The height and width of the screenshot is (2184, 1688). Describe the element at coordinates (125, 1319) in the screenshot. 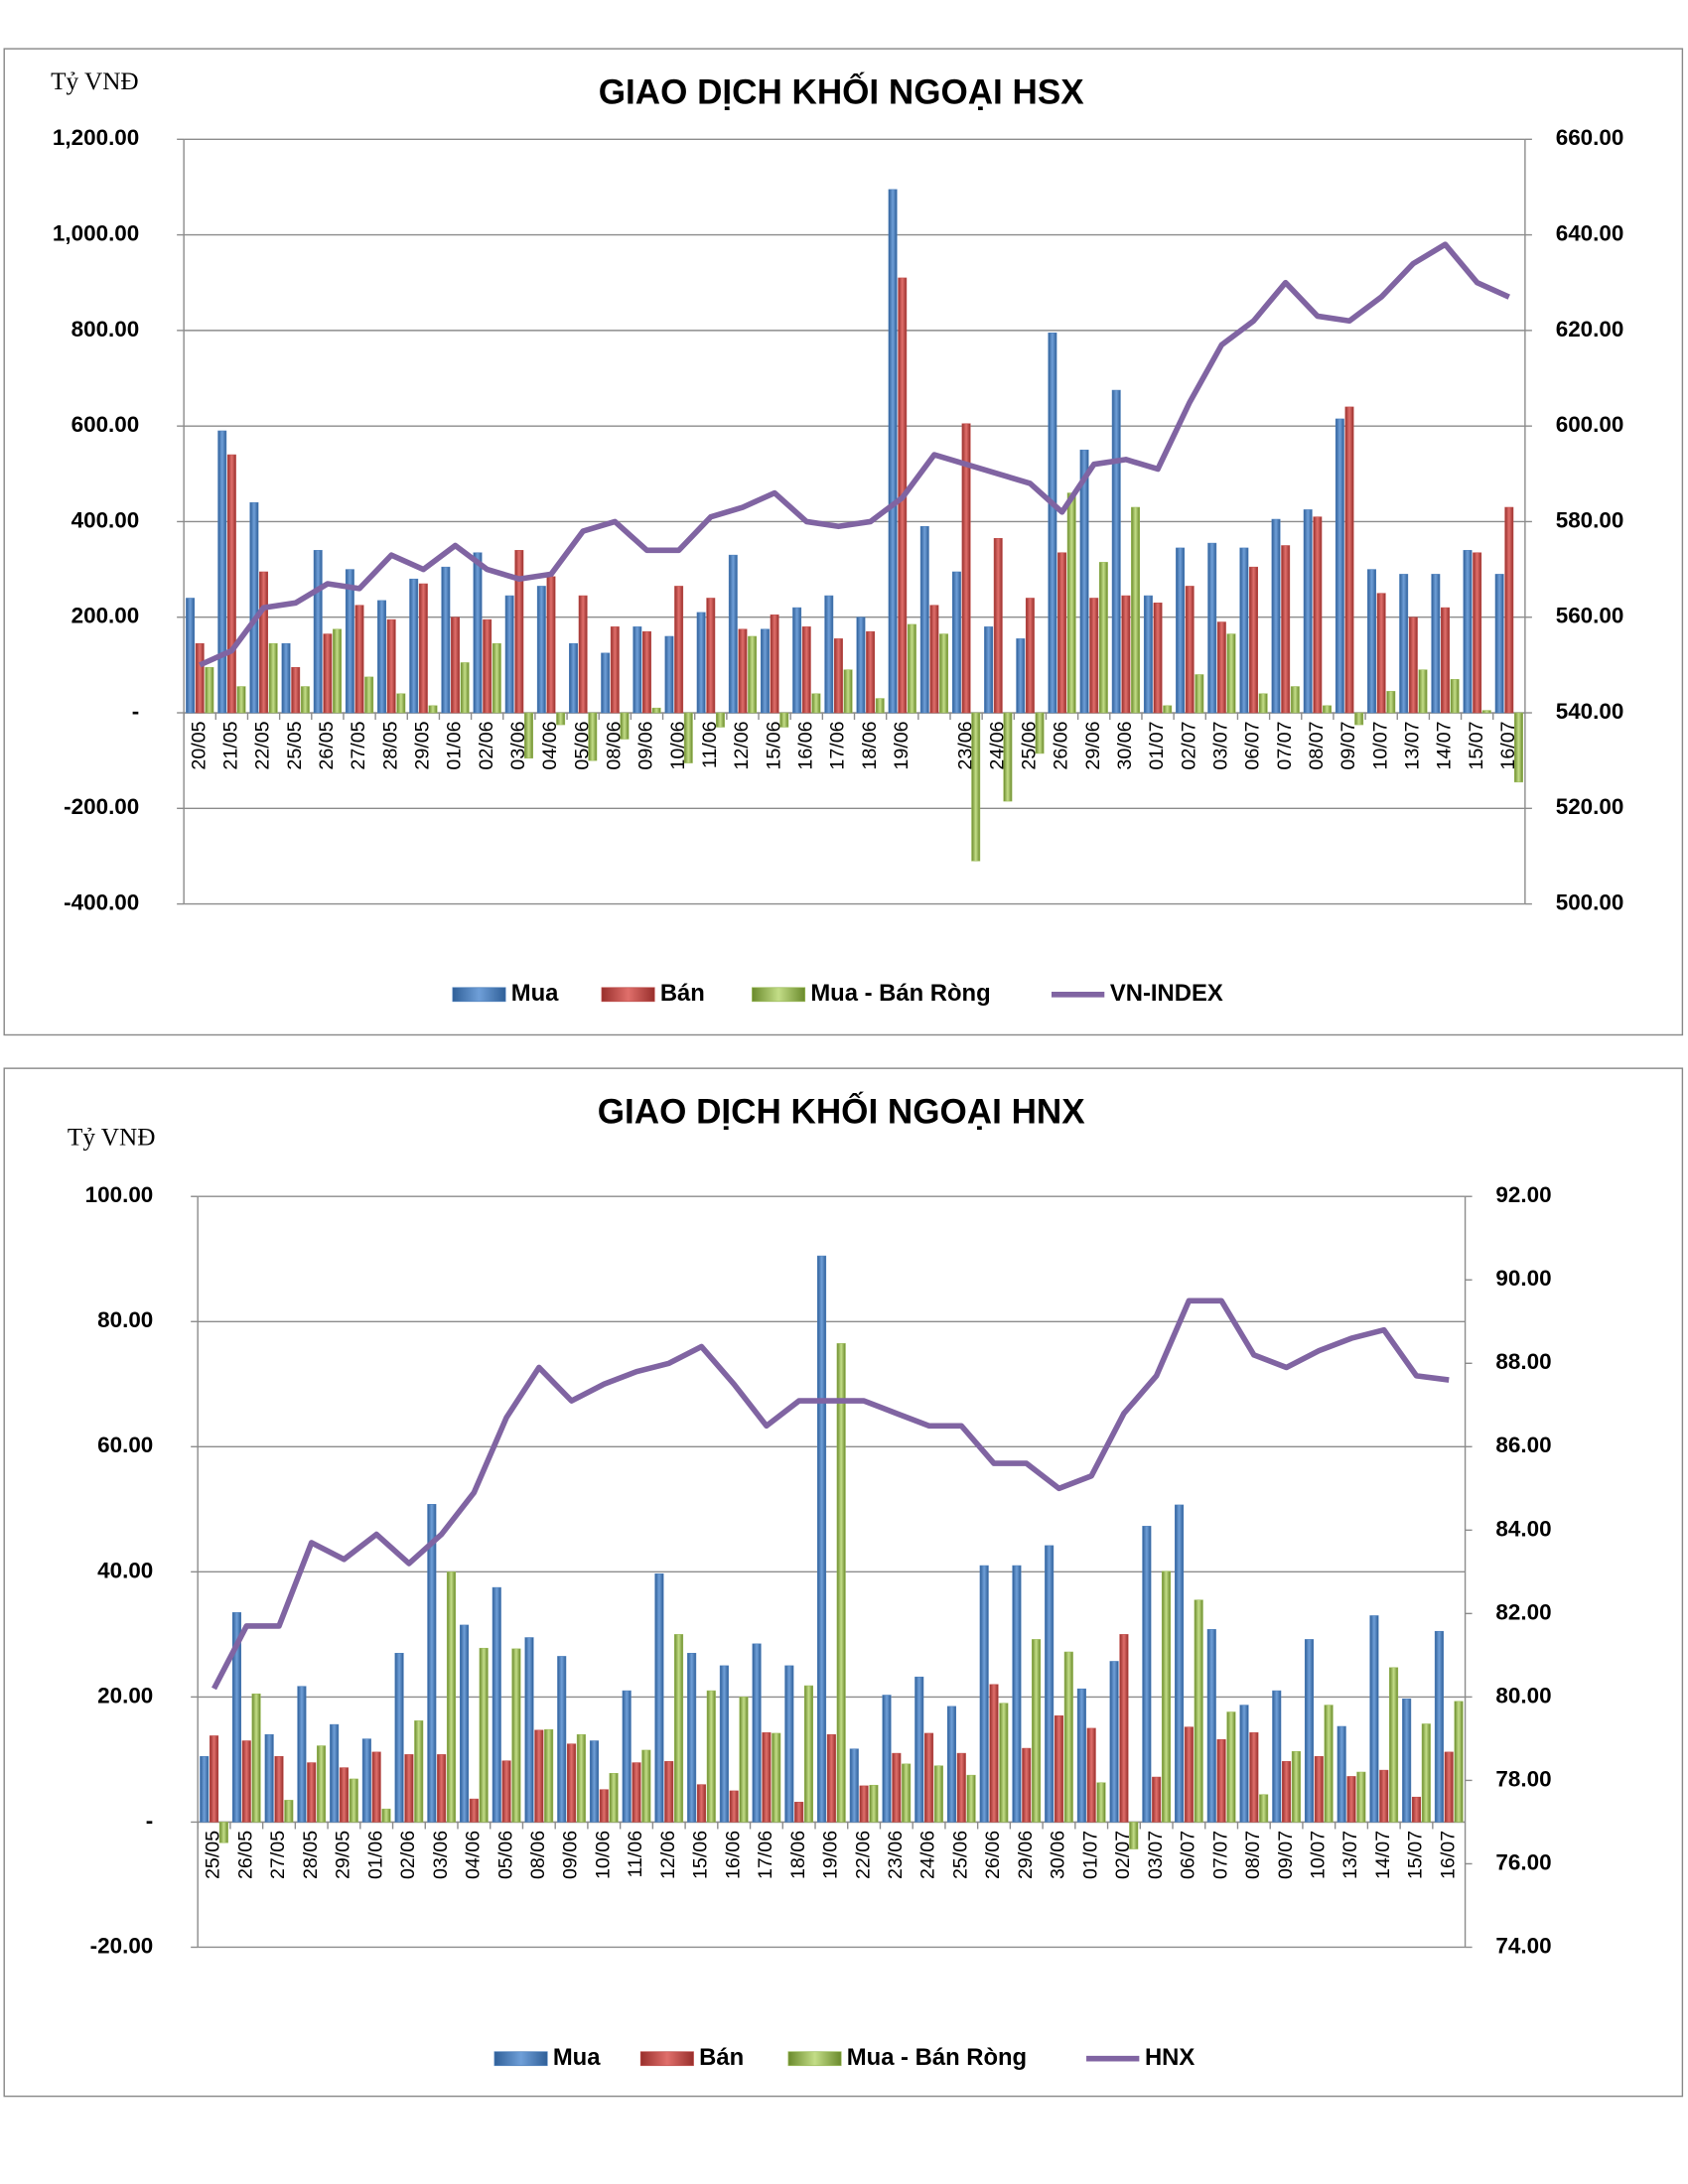

I see `y-tick-label: 80.00` at that location.